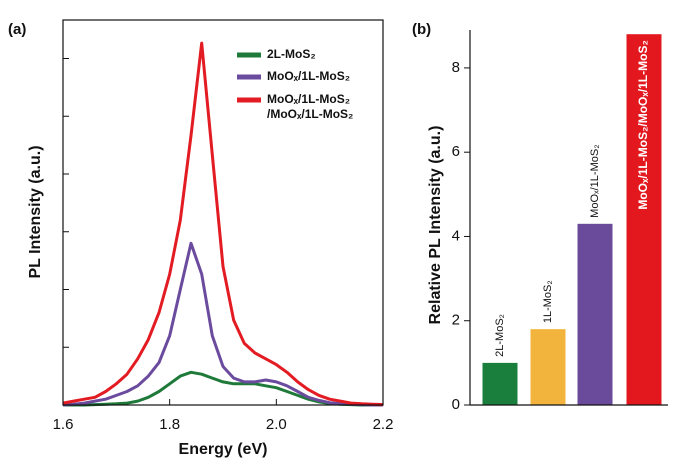  I want to click on panel-label: (b), so click(421, 29).